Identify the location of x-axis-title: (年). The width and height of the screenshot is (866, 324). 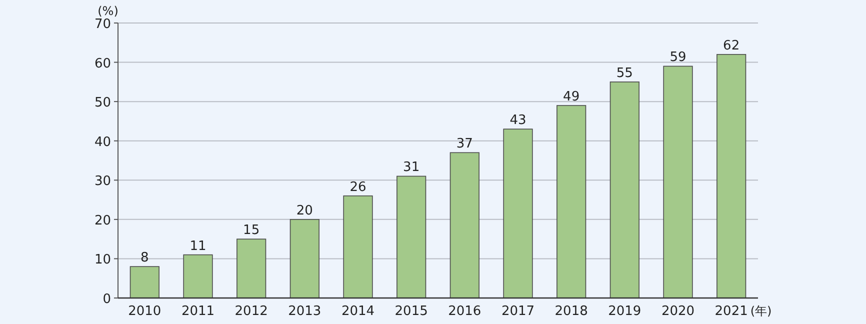
(761, 311).